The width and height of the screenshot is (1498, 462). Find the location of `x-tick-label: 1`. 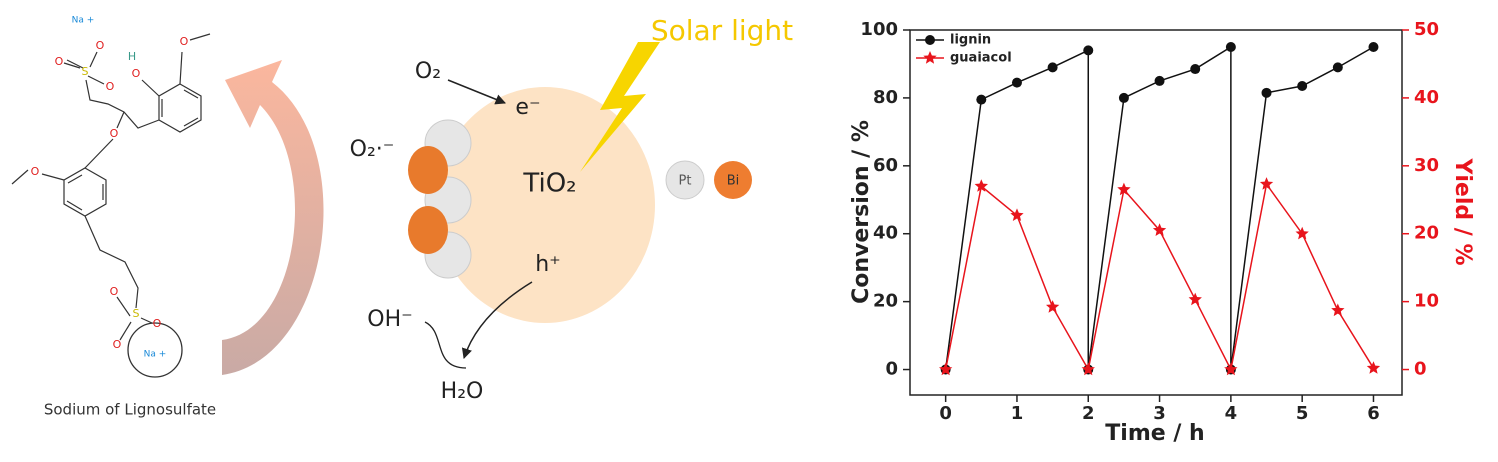

x-tick-label: 1 is located at coordinates (1017, 413).